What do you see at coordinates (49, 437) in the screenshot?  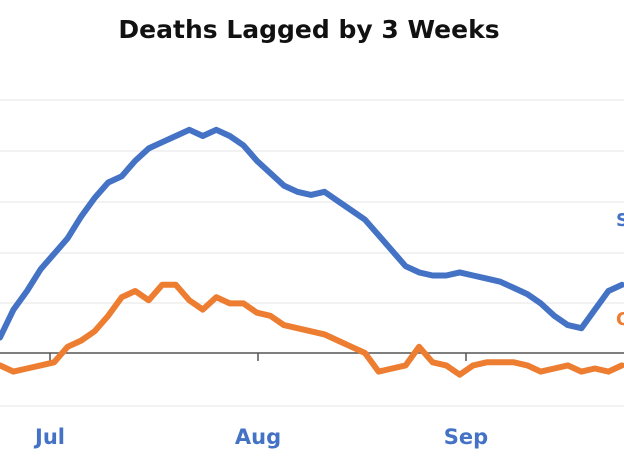 I see `x-tick-label-jul: Jul` at bounding box center [49, 437].